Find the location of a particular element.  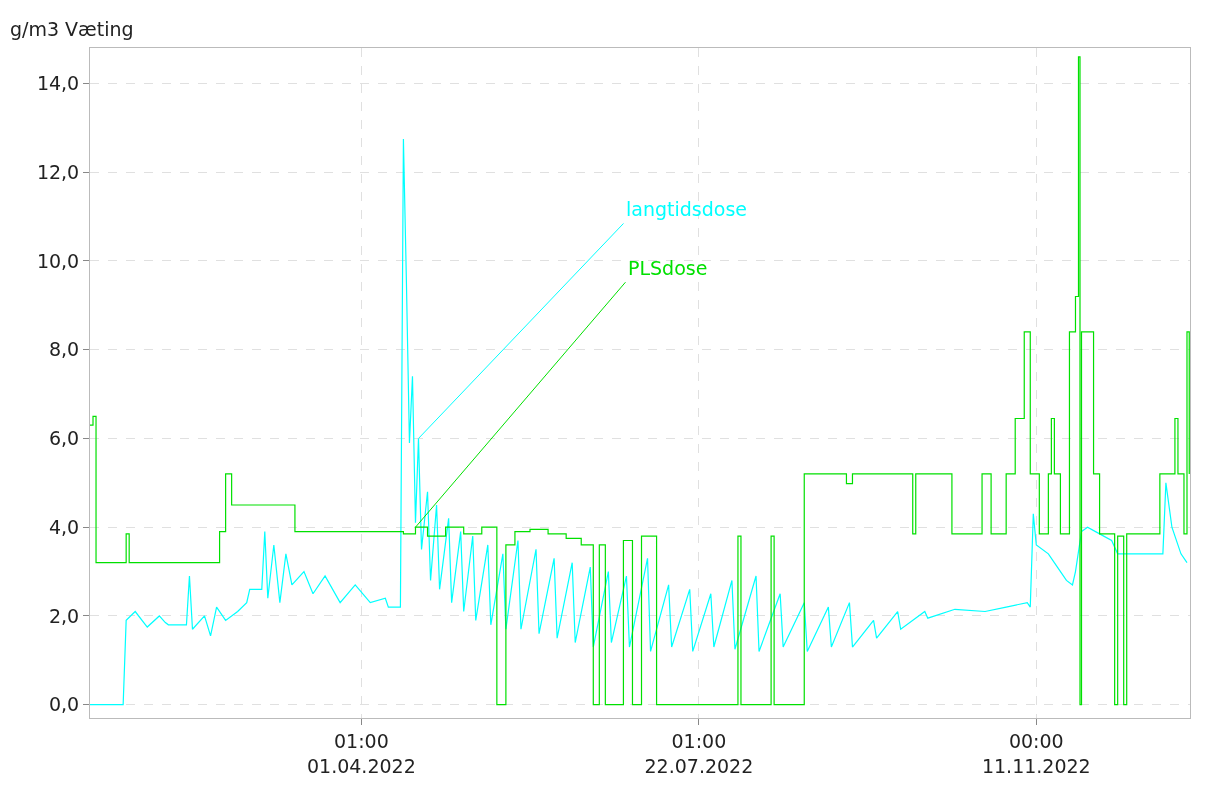

y-tick-label: 10,0 is located at coordinates (58, 260).